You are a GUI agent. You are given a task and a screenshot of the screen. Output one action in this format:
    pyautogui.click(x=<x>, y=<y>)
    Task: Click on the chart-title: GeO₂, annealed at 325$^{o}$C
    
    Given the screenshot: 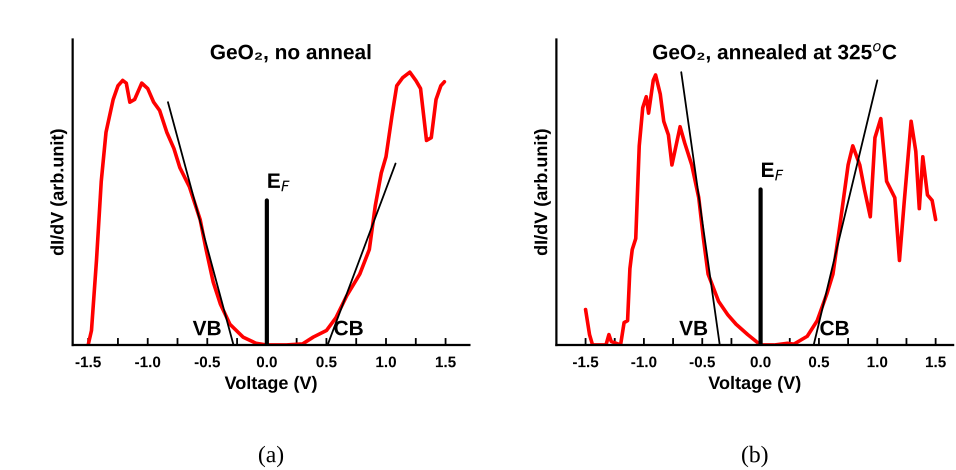 What is the action you would take?
    pyautogui.click(x=774, y=52)
    